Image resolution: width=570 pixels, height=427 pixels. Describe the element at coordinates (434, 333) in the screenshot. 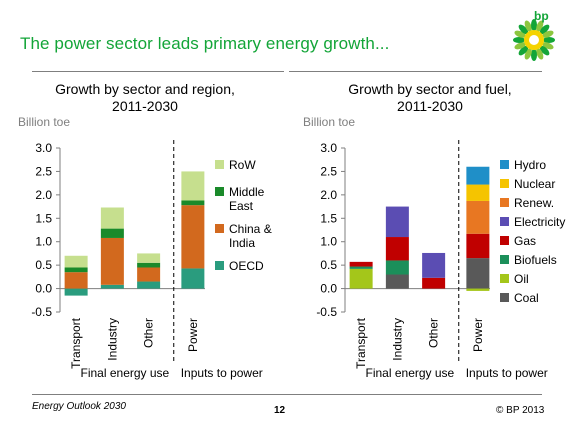

I see `right-category-label: Other` at that location.